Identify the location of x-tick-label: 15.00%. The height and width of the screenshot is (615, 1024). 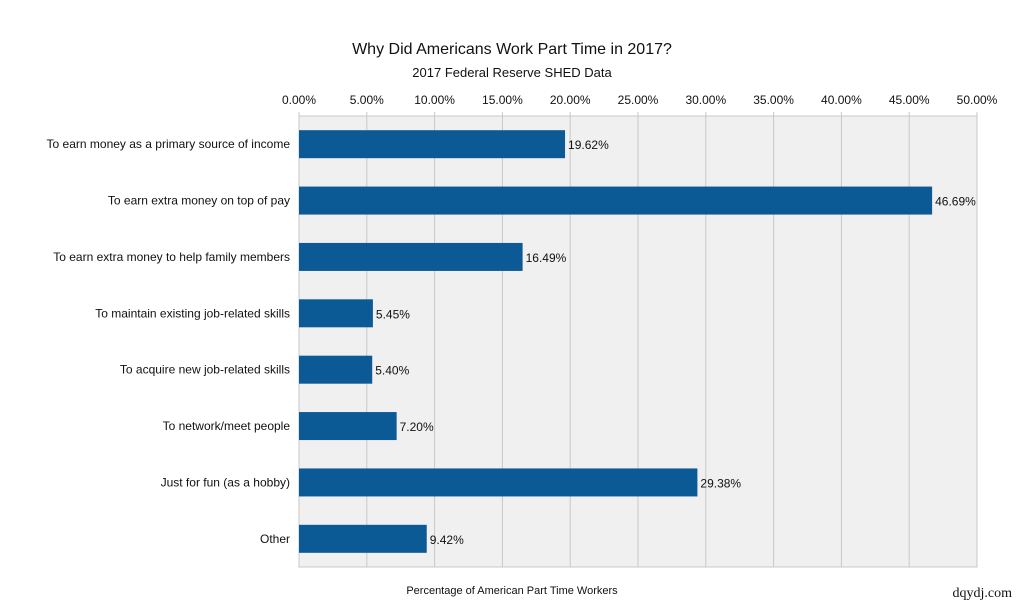
(502, 100).